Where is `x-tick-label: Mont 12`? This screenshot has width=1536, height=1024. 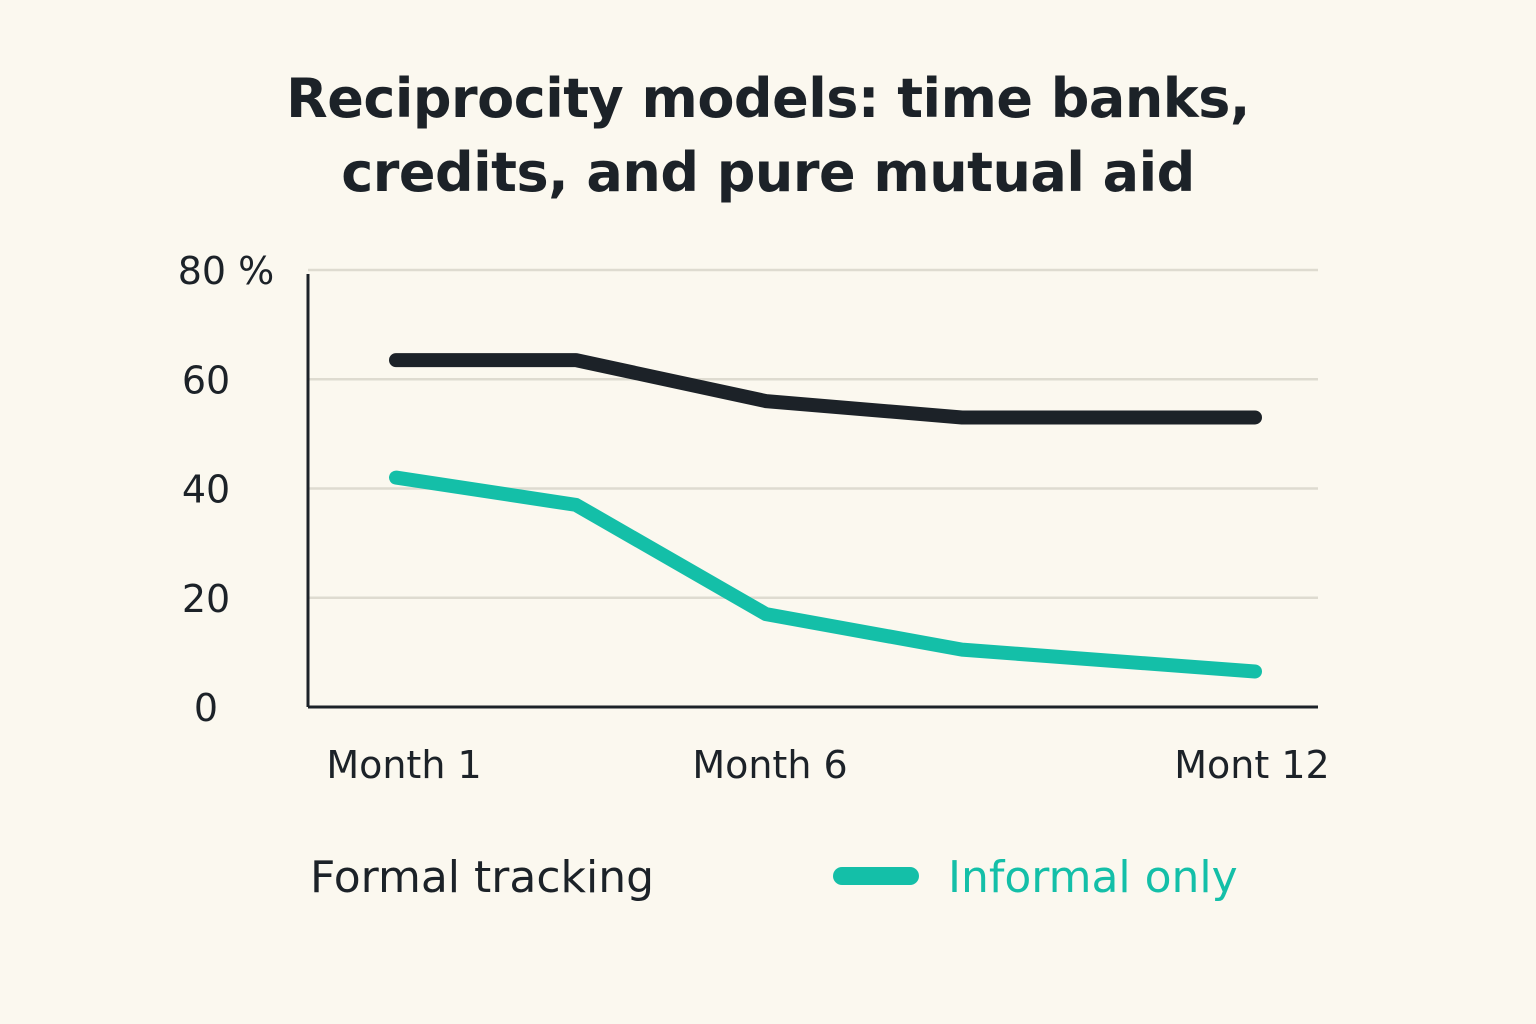 x-tick-label: Mont 12 is located at coordinates (1251, 765).